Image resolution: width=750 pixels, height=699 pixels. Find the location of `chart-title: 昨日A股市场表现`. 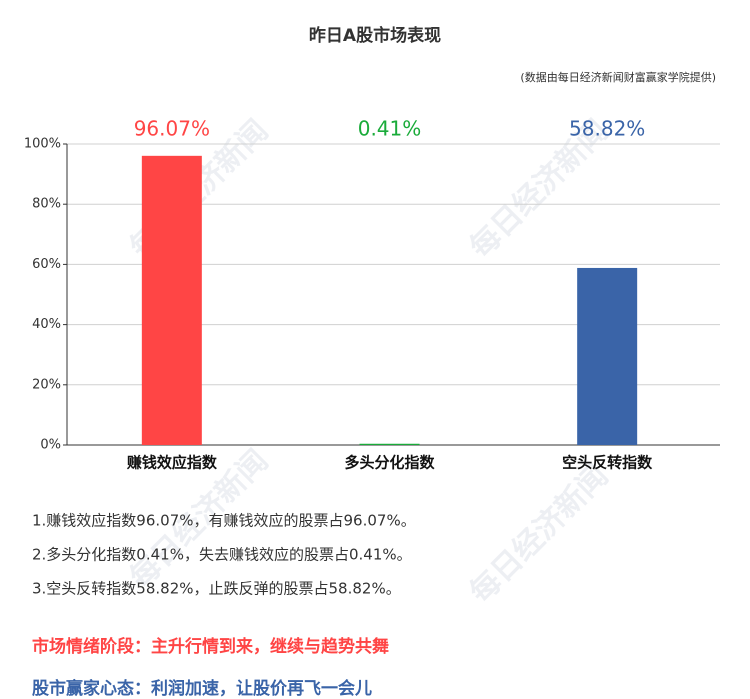

chart-title: 昨日A股市场表现 is located at coordinates (375, 35).